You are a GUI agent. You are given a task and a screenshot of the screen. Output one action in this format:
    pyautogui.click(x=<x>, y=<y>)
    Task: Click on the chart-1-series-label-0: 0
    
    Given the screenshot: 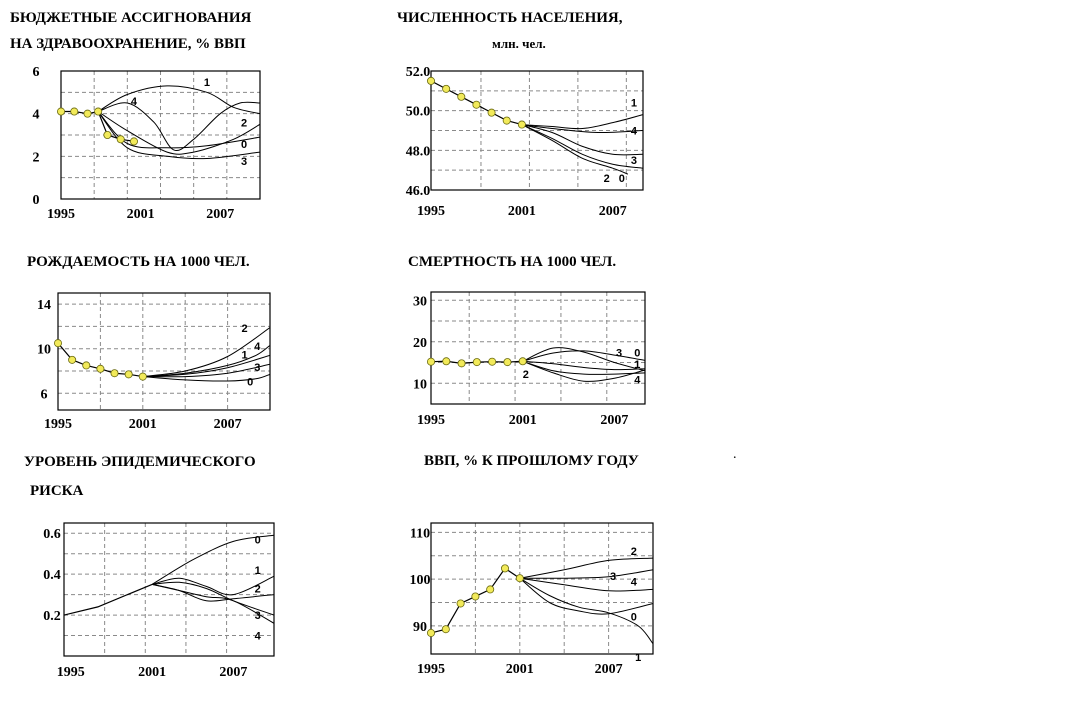 What is the action you would take?
    pyautogui.click(x=244, y=145)
    